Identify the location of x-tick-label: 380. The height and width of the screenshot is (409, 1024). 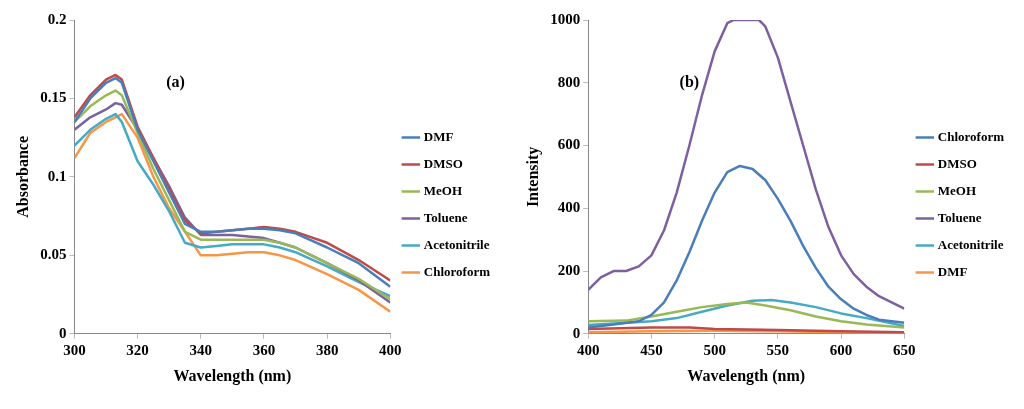
(327, 349).